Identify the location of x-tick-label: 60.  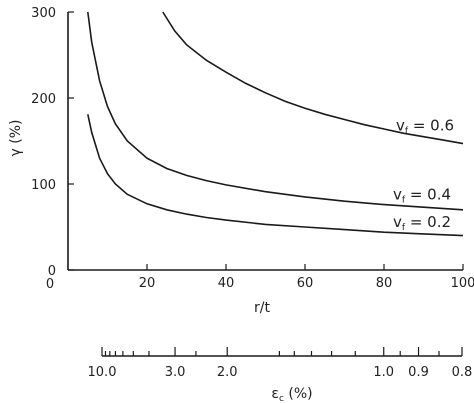
(305, 283).